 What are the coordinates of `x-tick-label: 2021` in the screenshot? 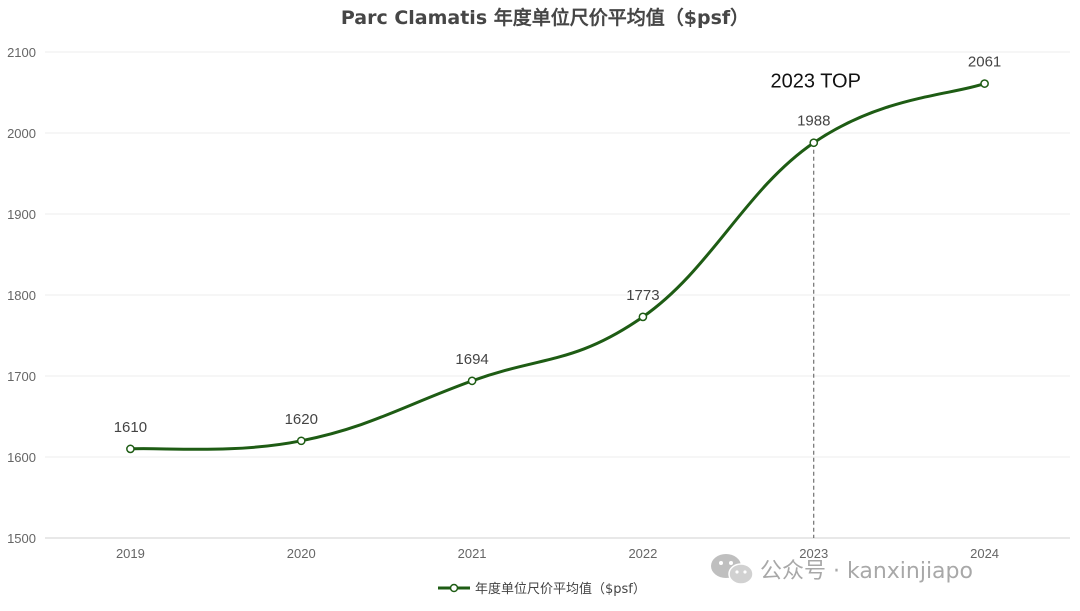 It's located at (472, 553).